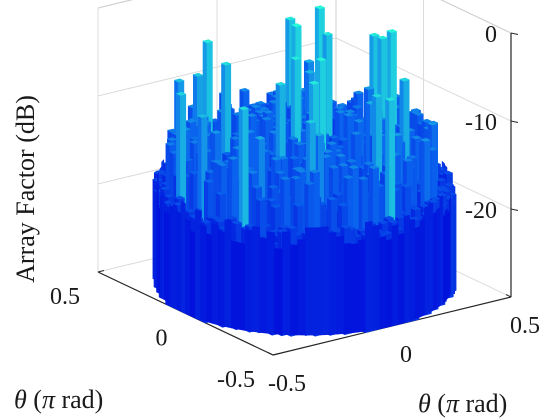 The image size is (560, 420). I want to click on y-tick-label: -0.5, so click(287, 384).